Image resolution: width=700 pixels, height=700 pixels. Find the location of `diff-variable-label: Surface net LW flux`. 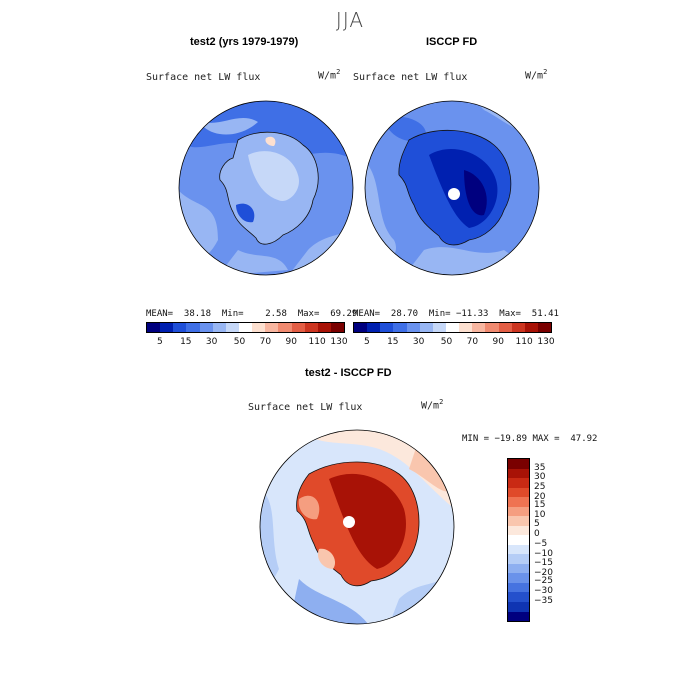

diff-variable-label: Surface net LW flux is located at coordinates (305, 407).